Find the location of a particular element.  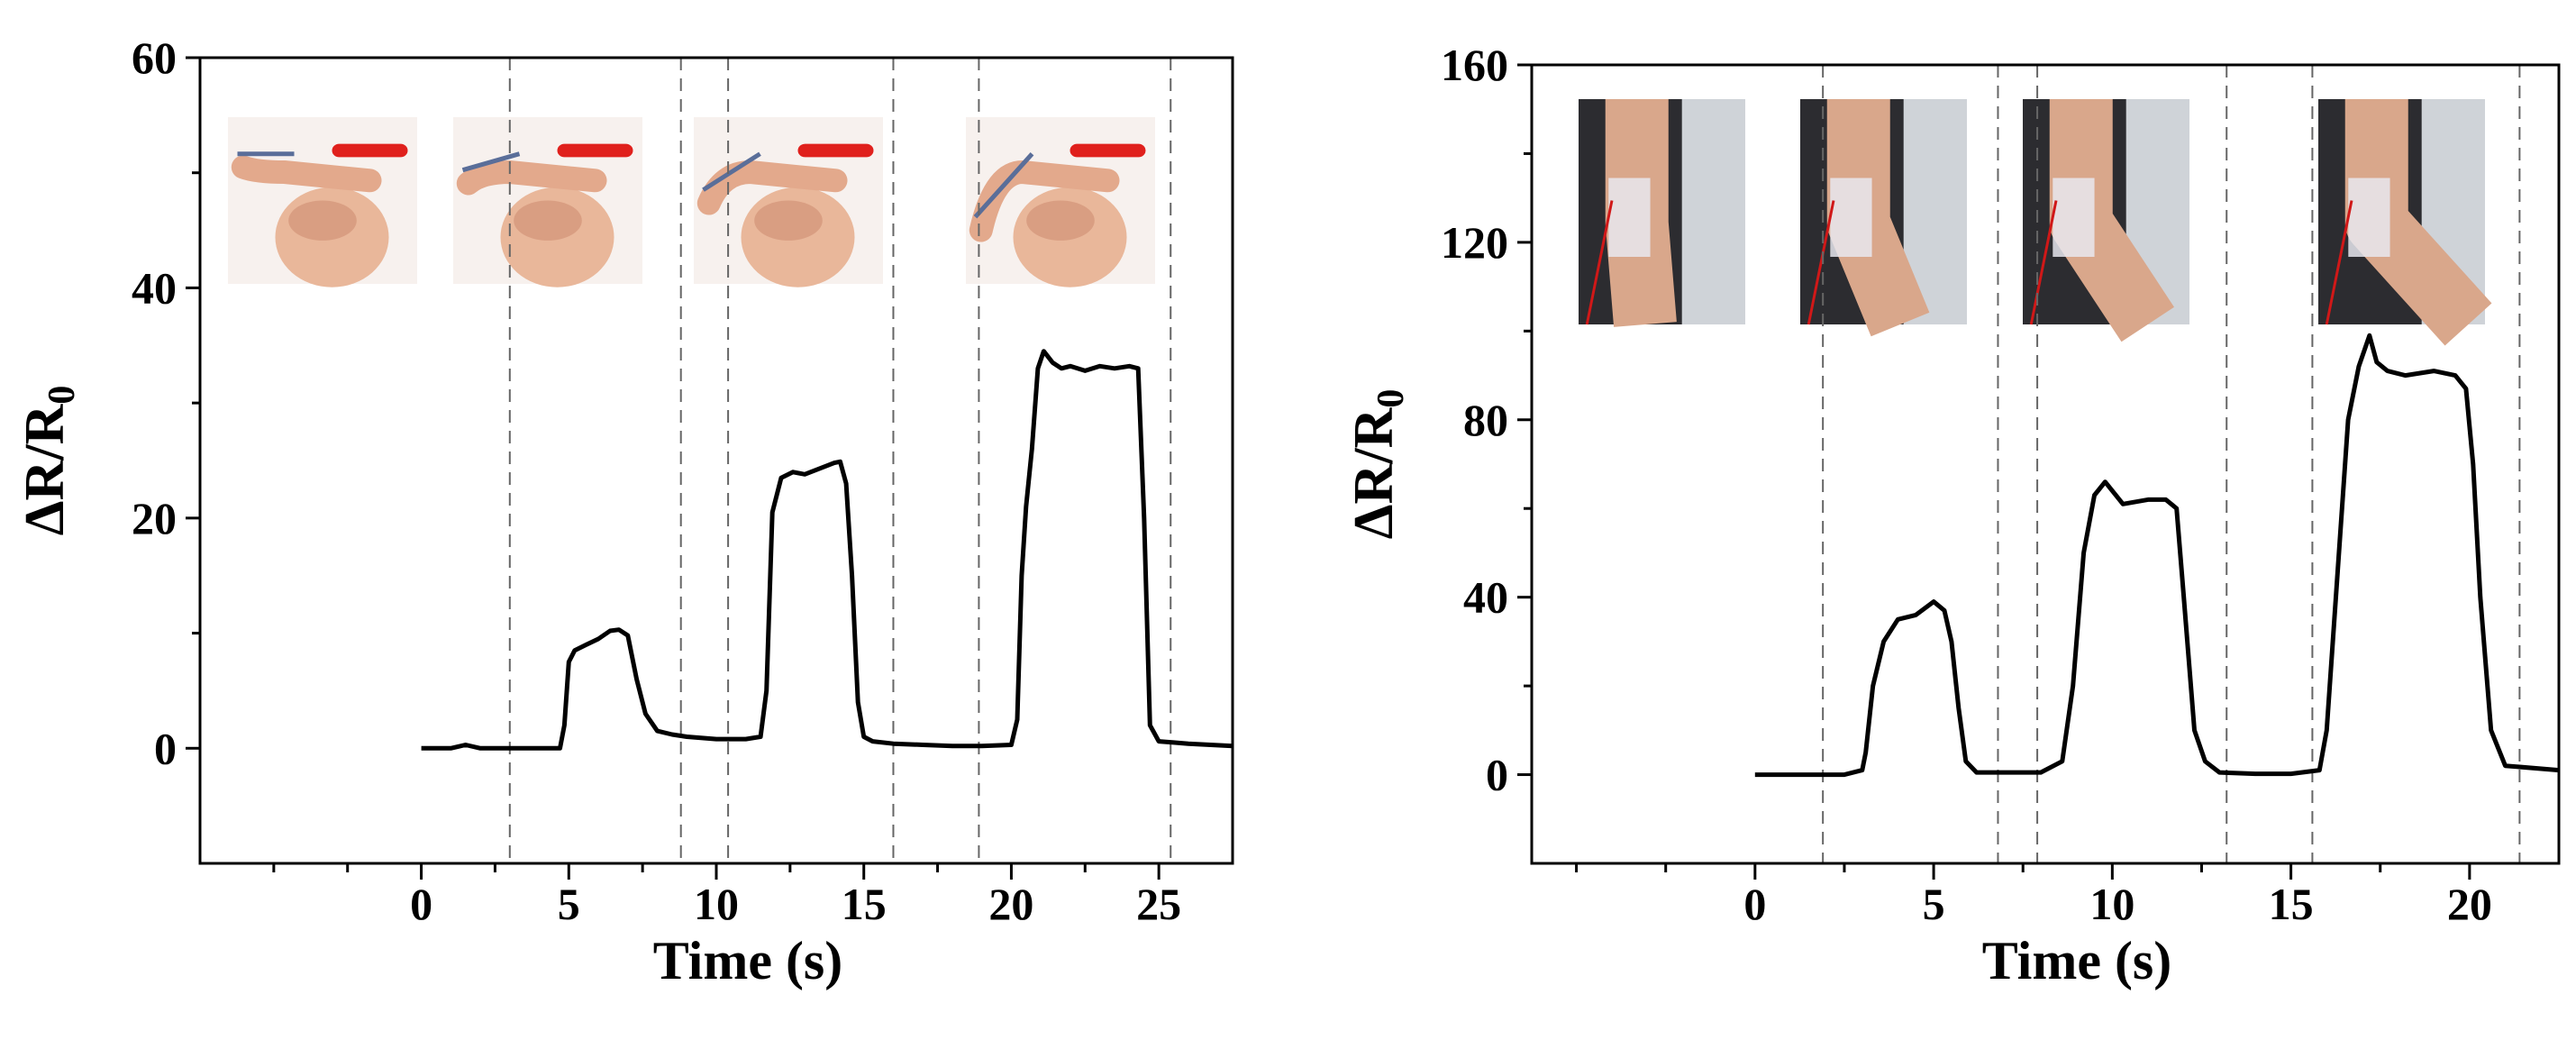

inset-photo-finger-bend-slight is located at coordinates (547, 202).